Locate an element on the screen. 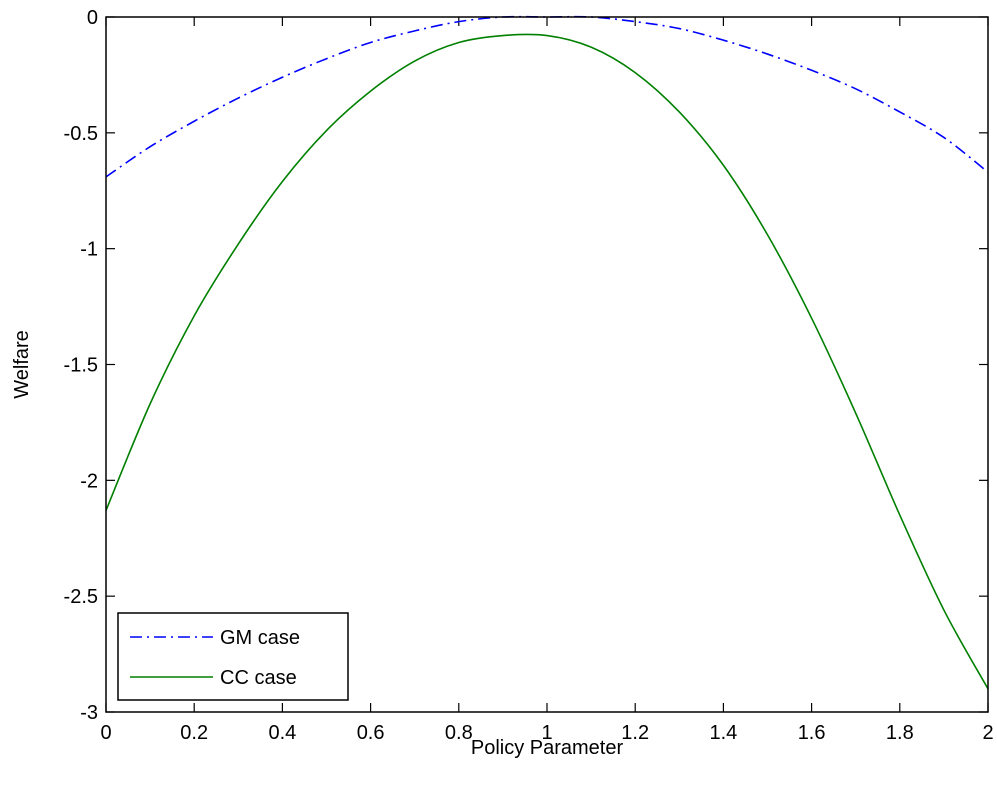  x-tick-label: 1 is located at coordinates (546, 733).